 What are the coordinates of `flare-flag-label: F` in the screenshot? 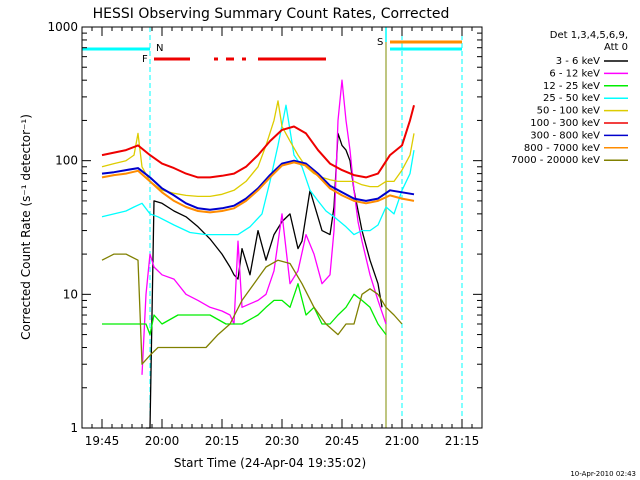 It's located at (145, 59).